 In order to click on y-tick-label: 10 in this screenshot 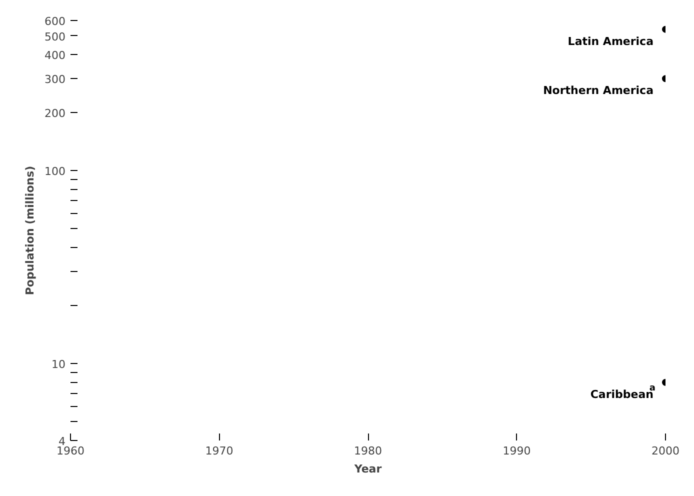, I will do `click(59, 365)`.